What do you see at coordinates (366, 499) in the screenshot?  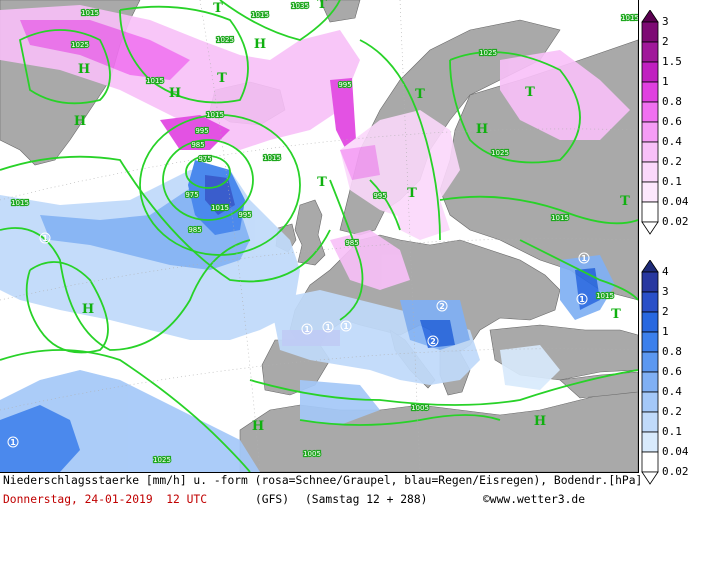 I see `forecast-step: (Samstag 12 + 288)` at bounding box center [366, 499].